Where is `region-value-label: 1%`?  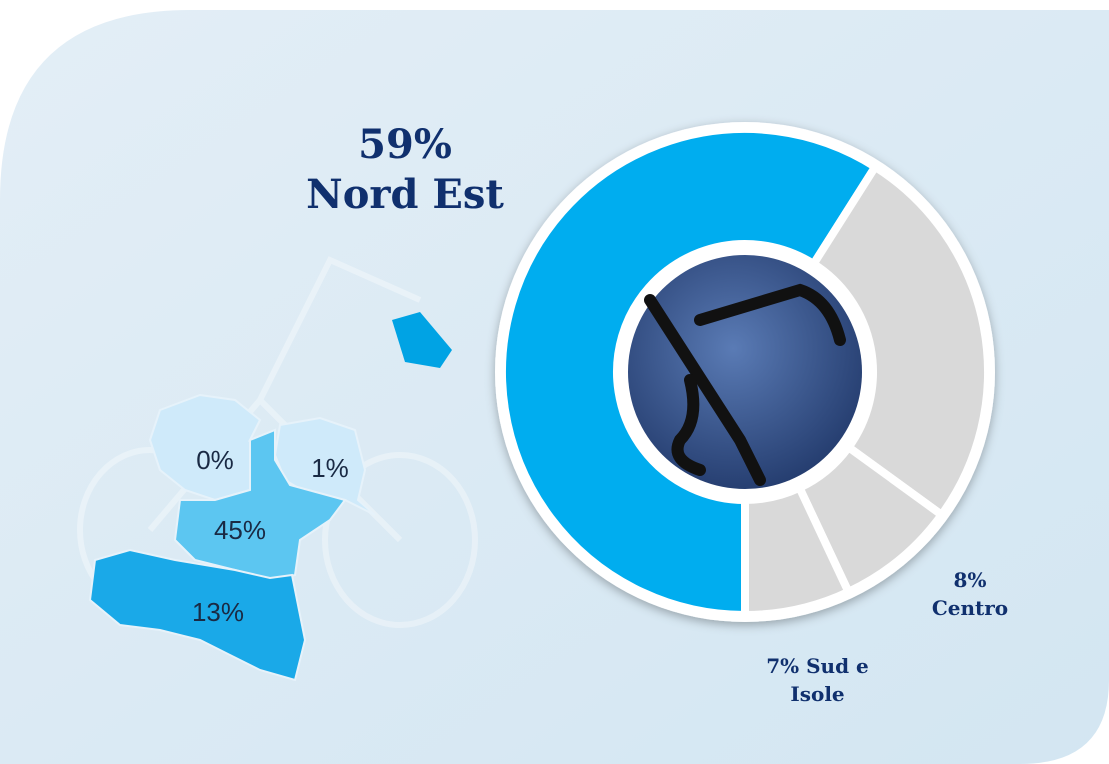
region-value-label: 1% is located at coordinates (330, 468).